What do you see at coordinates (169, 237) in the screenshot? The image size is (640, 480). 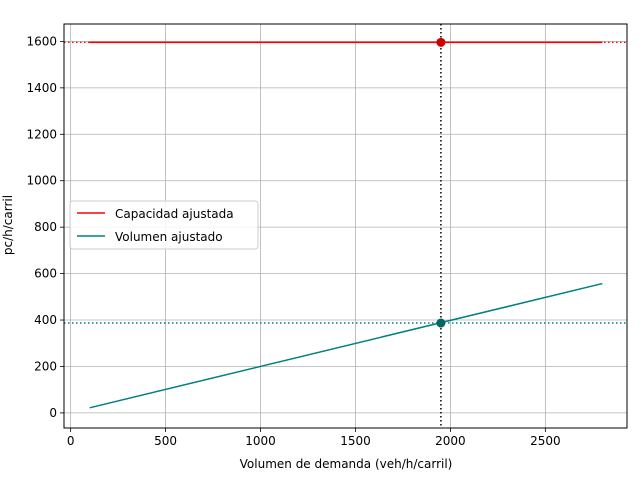 I see `legend-label-volume: Volumen ajustado` at bounding box center [169, 237].